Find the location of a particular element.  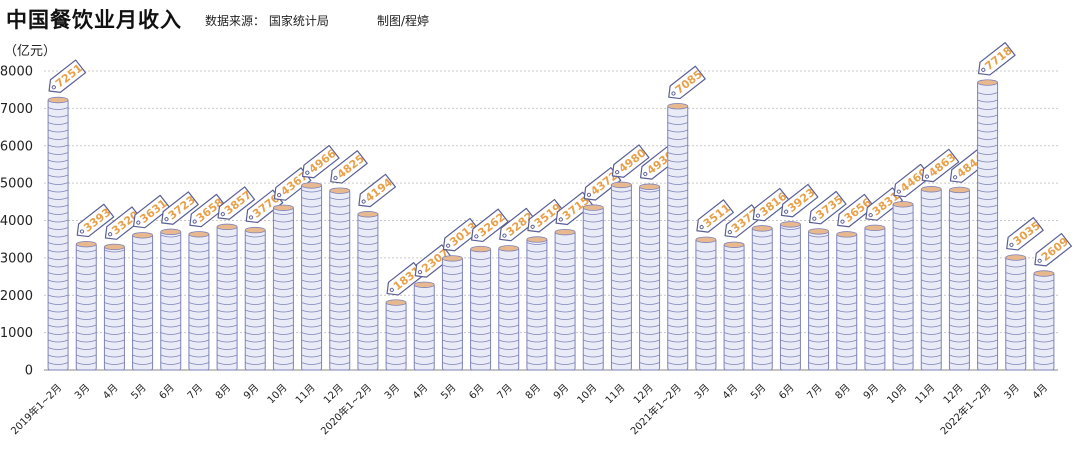

data-source: 数据来源： 国家统计局 is located at coordinates (267, 21).